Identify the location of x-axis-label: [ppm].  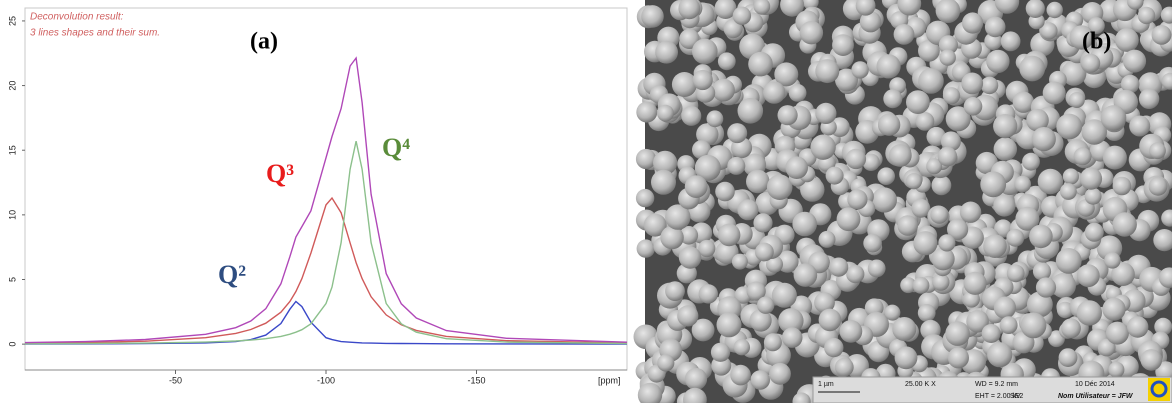
(609, 380).